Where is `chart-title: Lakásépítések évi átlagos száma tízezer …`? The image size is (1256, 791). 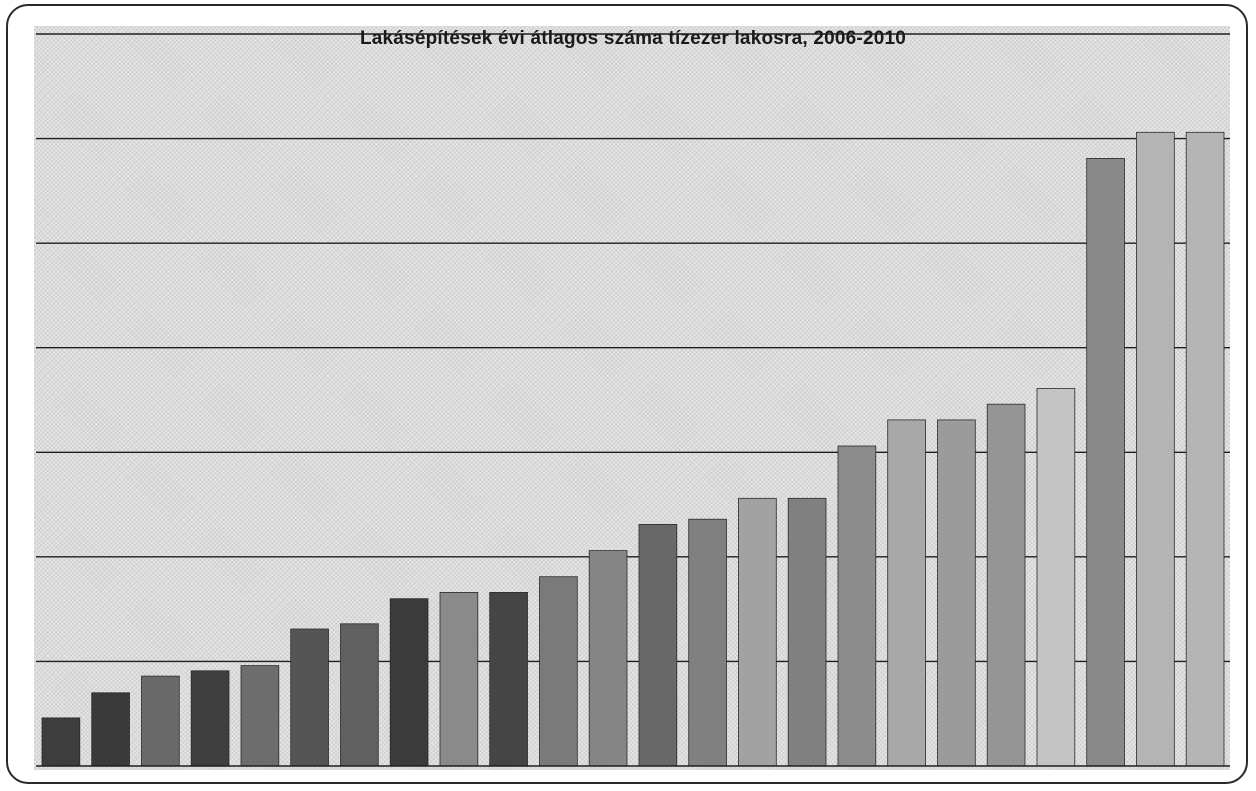 chart-title: Lakásépítések évi átlagos száma tízezer … is located at coordinates (633, 38).